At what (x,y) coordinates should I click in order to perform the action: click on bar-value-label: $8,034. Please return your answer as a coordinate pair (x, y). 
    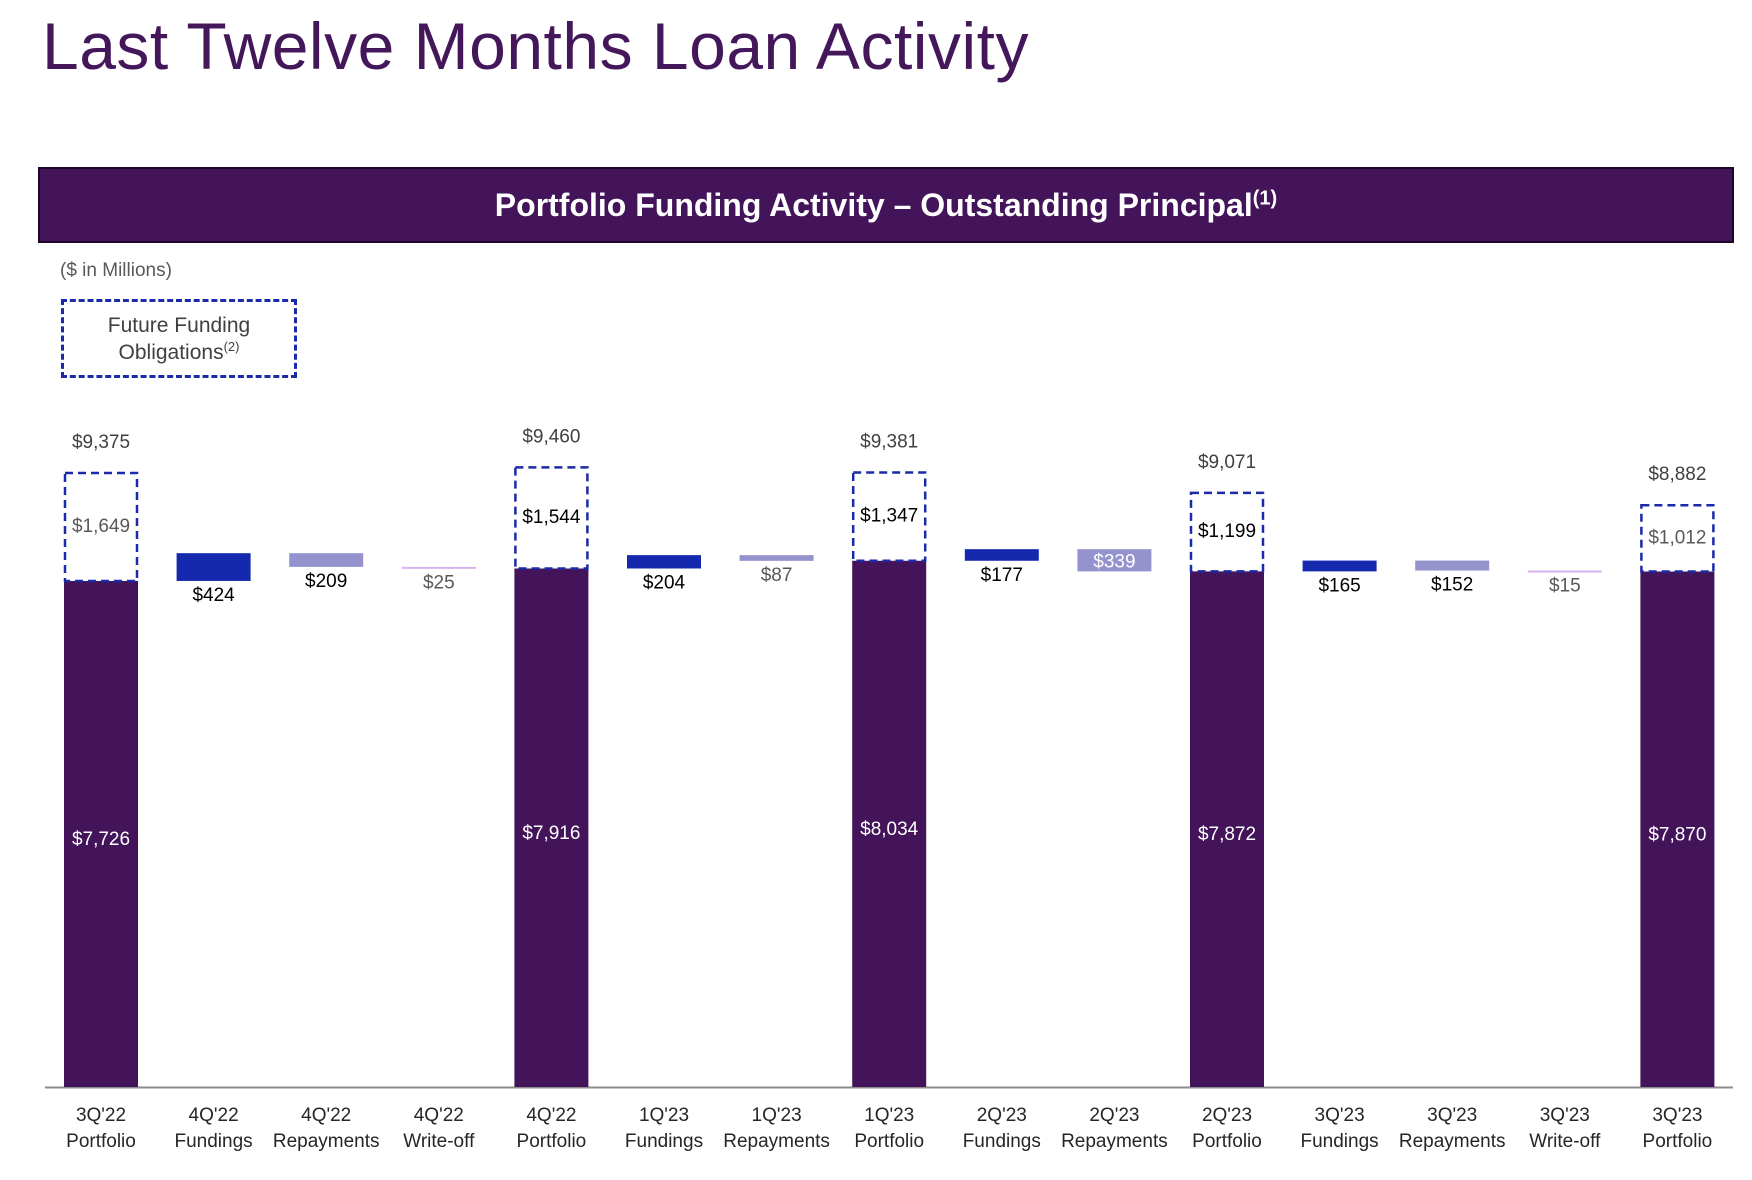
    Looking at the image, I should click on (889, 829).